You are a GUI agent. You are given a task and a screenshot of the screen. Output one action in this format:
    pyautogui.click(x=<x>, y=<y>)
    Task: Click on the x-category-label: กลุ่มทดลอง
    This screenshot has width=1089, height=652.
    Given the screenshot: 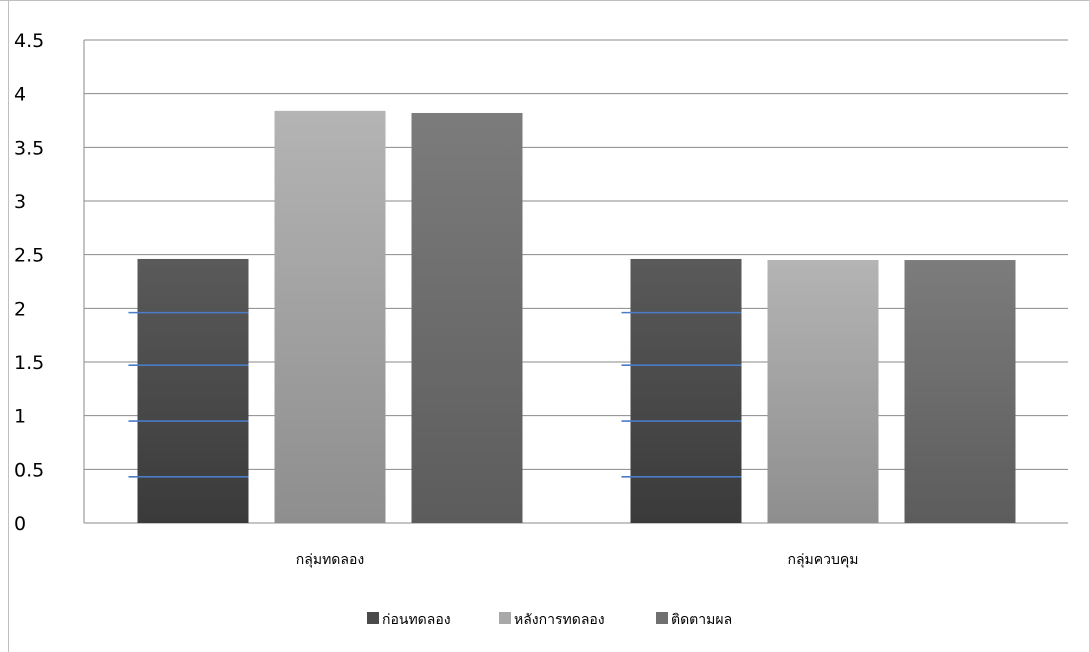 What is the action you would take?
    pyautogui.click(x=330, y=560)
    